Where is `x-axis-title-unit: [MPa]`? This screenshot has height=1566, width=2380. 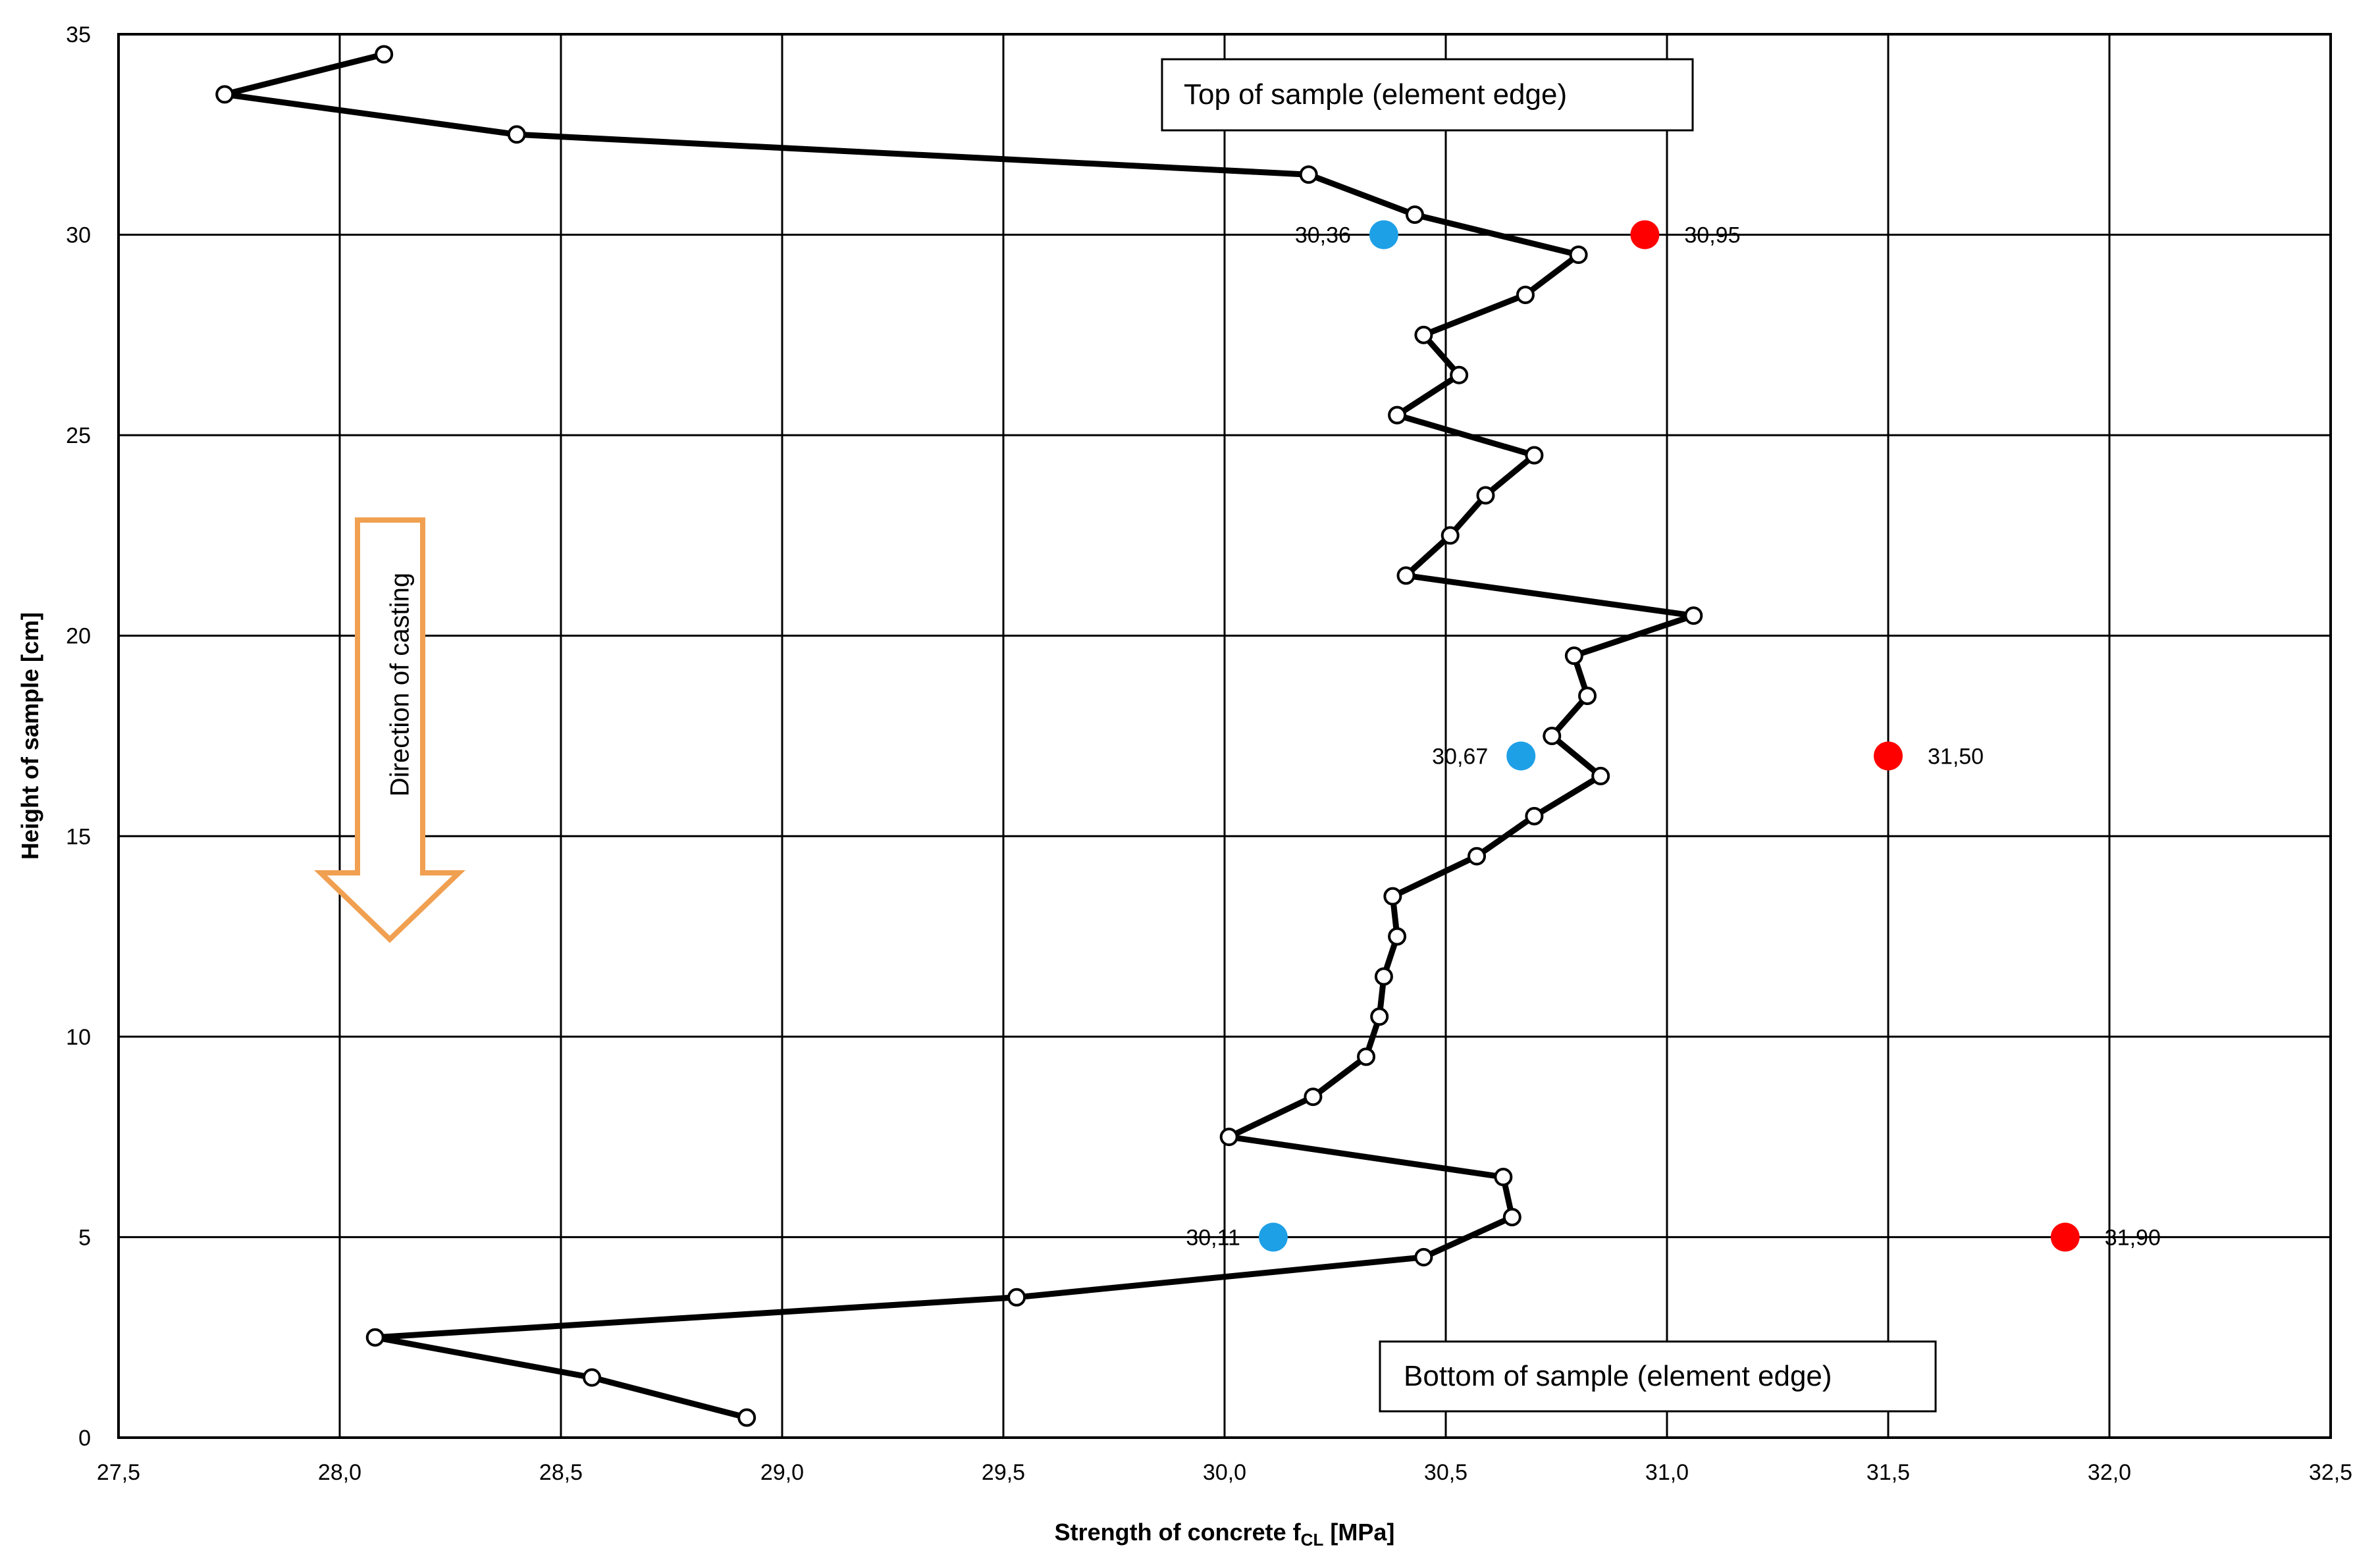
x-axis-title-unit: [MPa] is located at coordinates (1358, 1532).